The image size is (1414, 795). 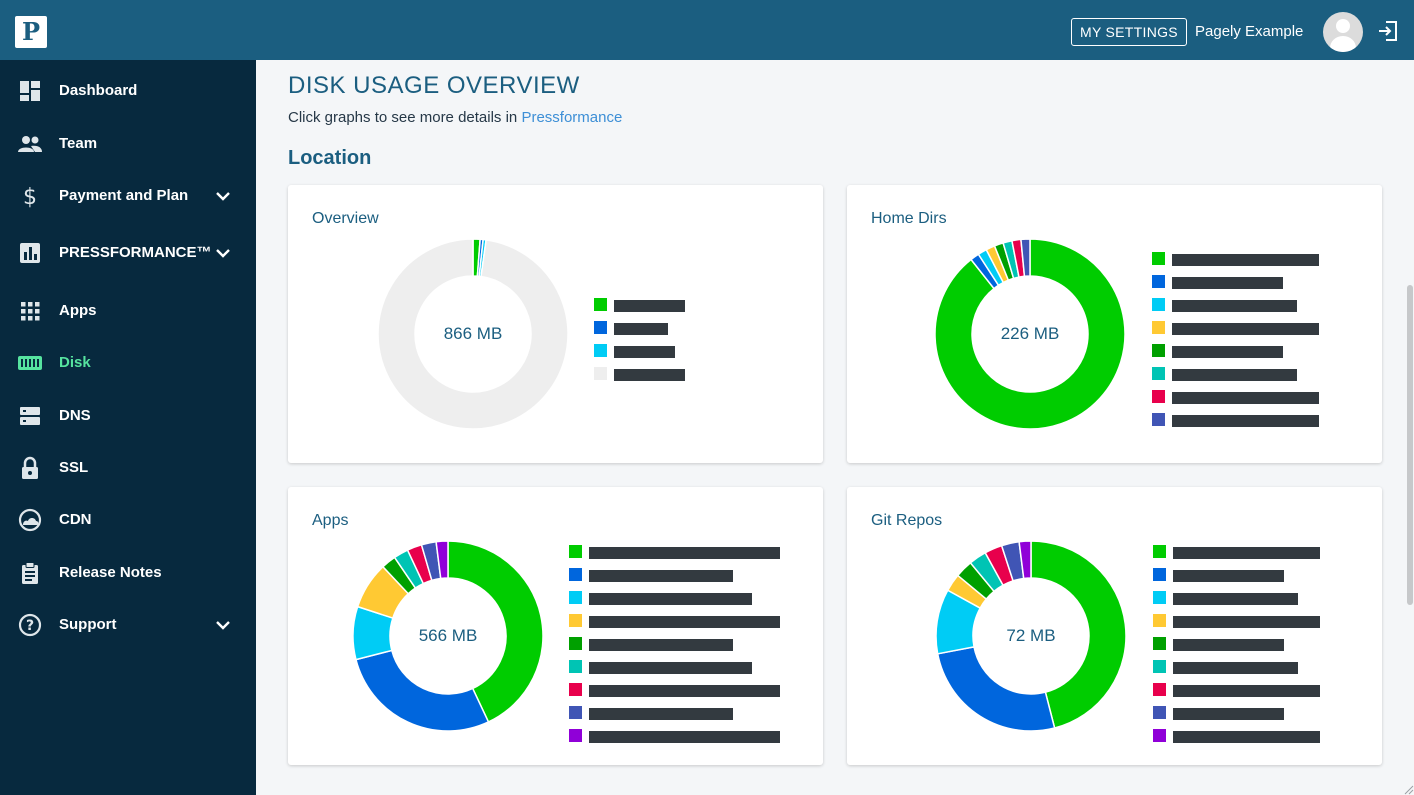 I want to click on sidebar-item-support: ? Support, so click(x=128, y=625).